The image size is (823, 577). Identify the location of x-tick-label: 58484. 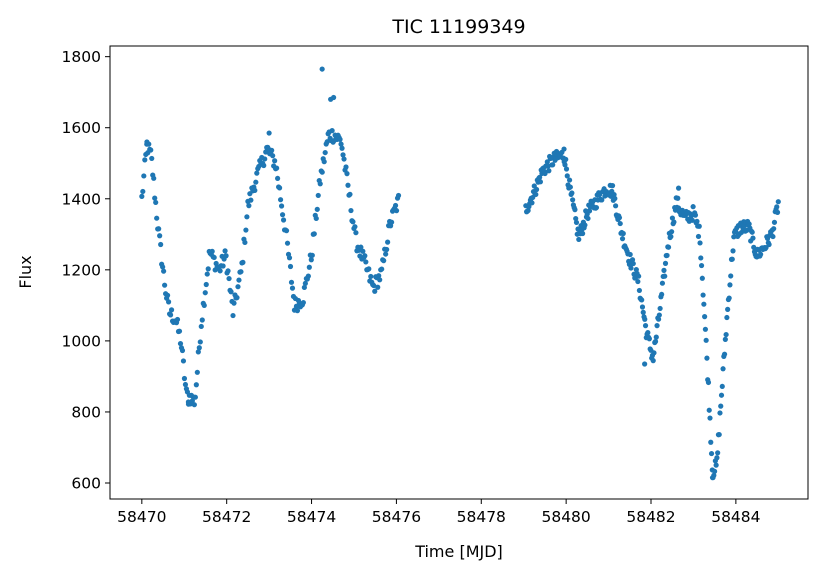
(735, 517).